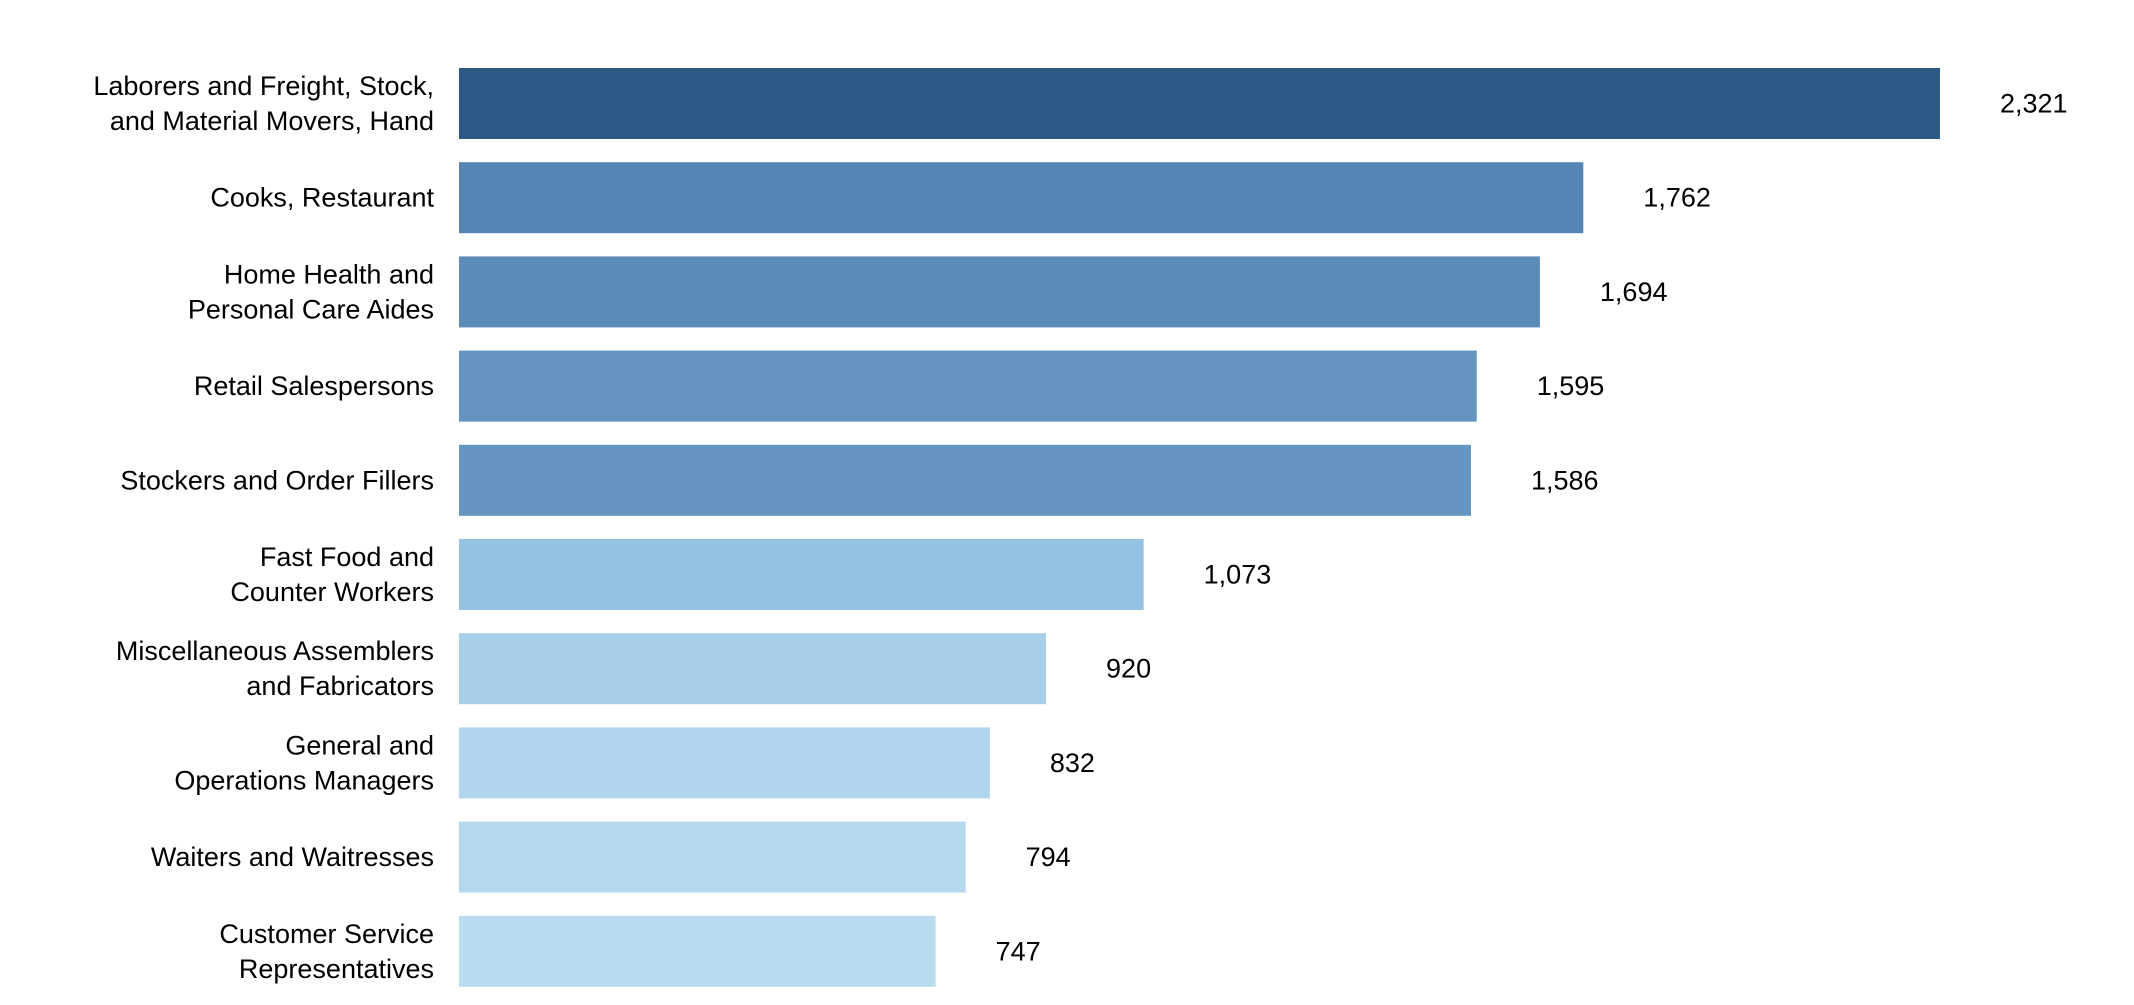  Describe the element at coordinates (329, 274) in the screenshot. I see `category-label-2-line-0: Home Health and` at that location.